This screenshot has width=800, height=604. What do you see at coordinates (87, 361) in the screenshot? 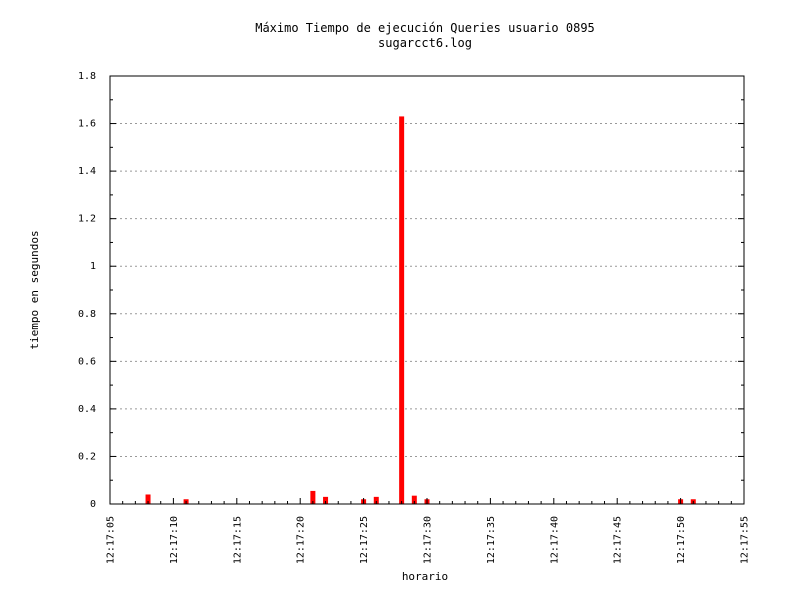
I see `y-tick-label: 0.6` at bounding box center [87, 361].